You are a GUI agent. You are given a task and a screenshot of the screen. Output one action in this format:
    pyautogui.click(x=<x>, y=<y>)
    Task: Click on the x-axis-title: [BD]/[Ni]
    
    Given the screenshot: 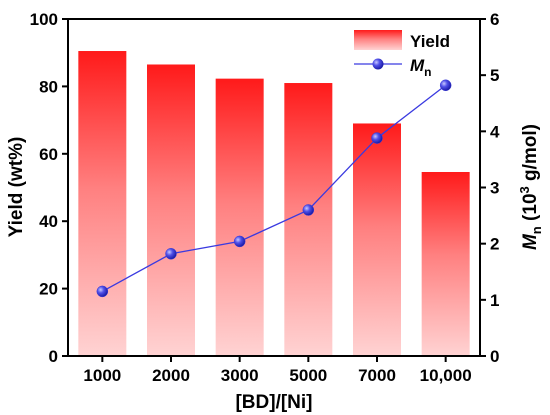 What is the action you would take?
    pyautogui.click(x=273, y=402)
    